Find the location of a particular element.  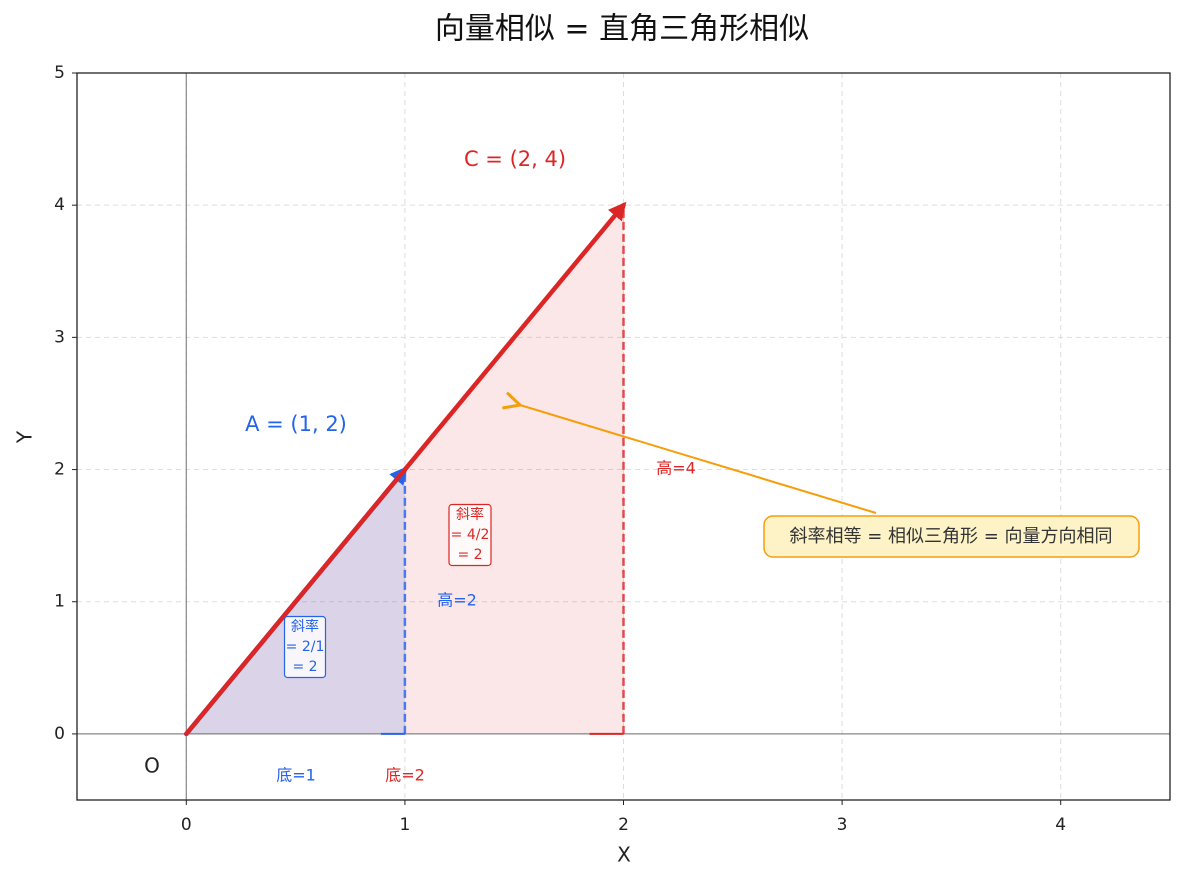

base-label: 底=2 is located at coordinates (405, 775).